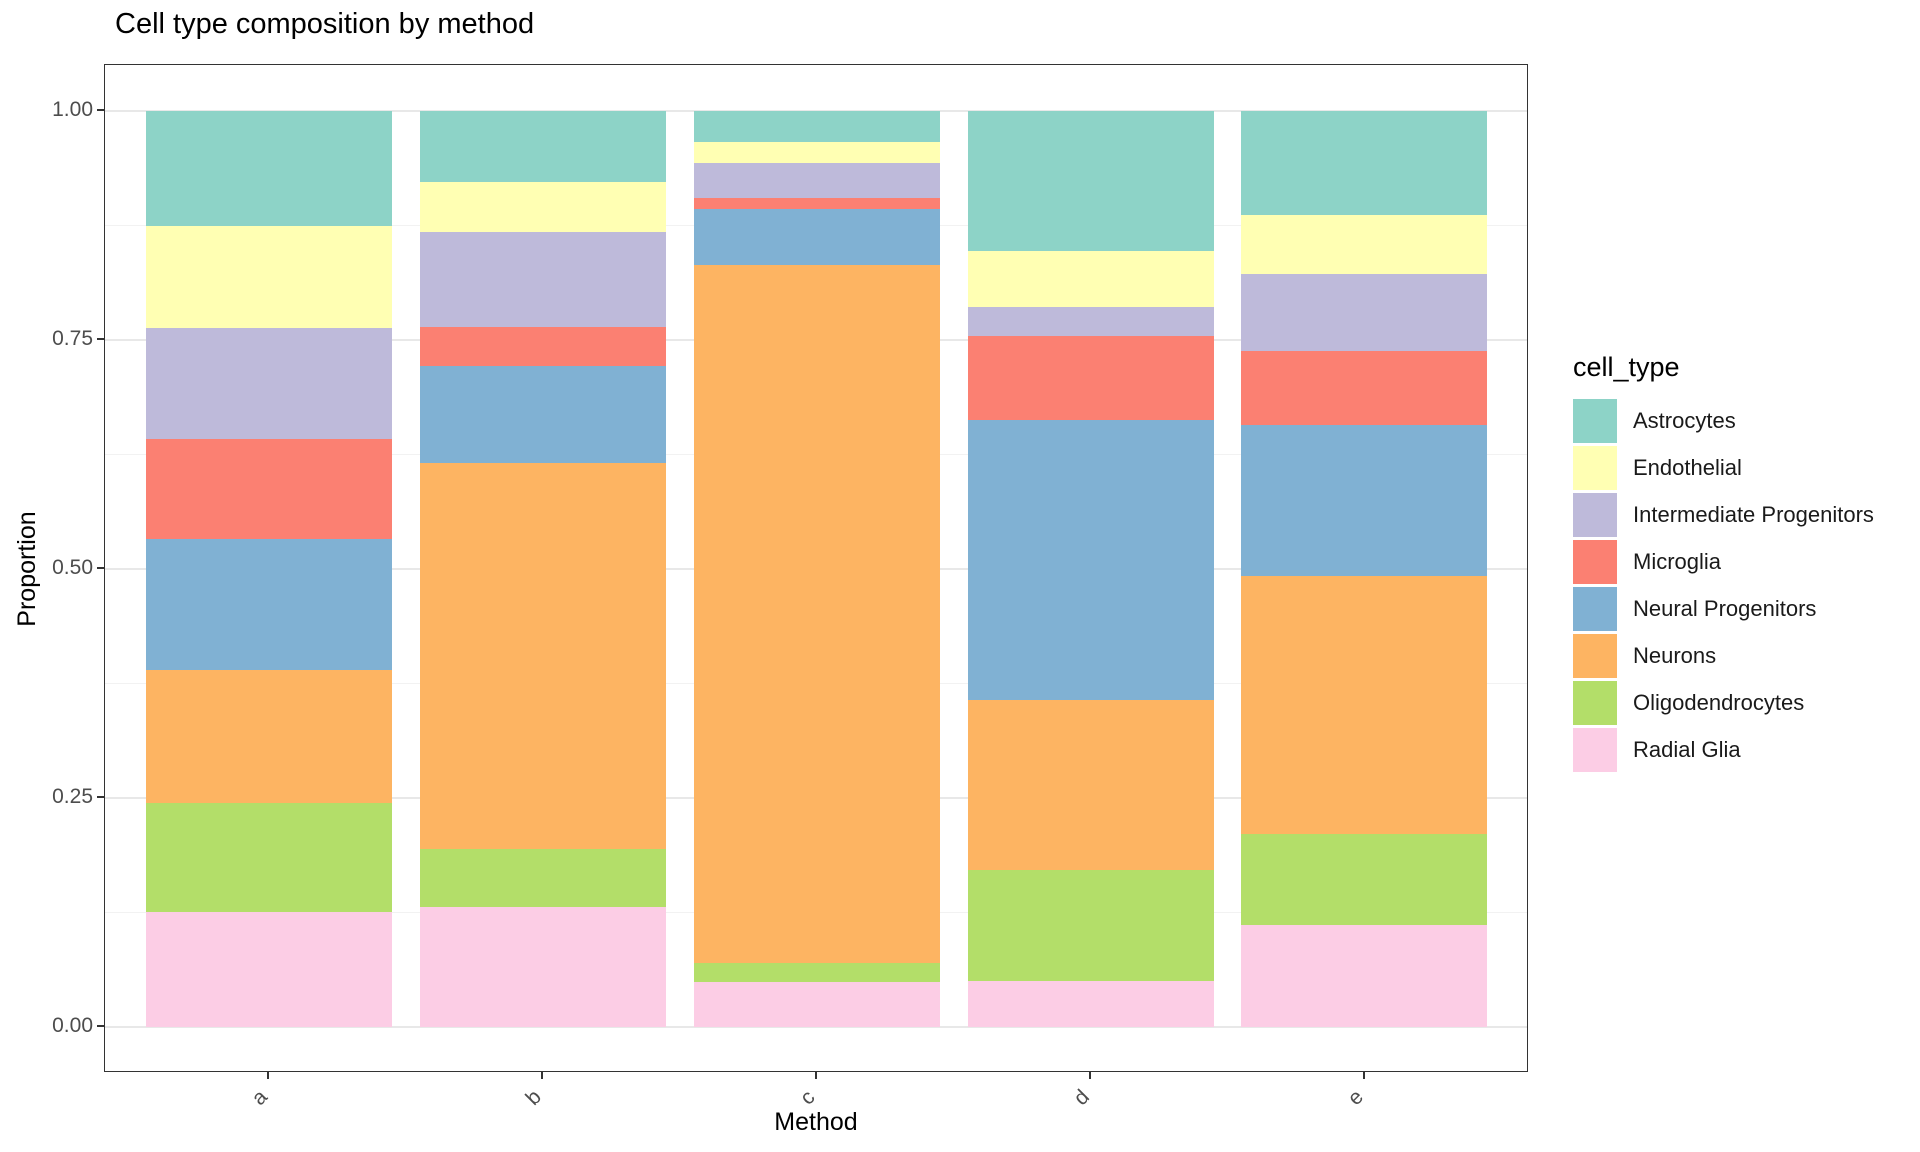 The image size is (1920, 1152). I want to click on bar-segment-d-oligodendrocytes, so click(1091, 926).